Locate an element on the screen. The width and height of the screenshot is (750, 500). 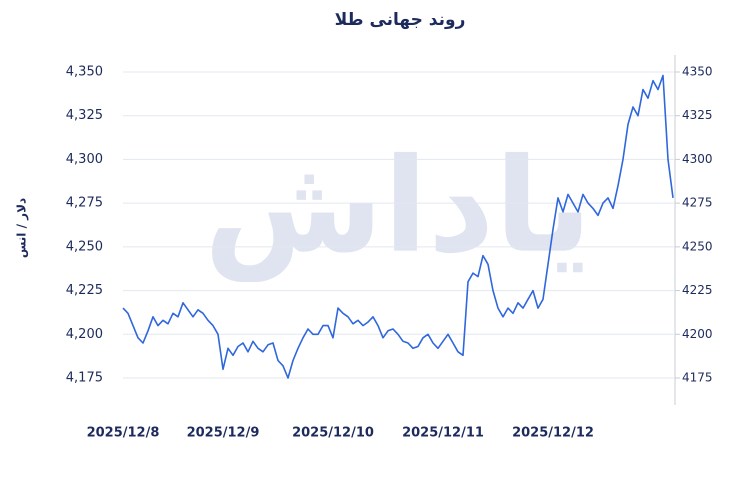
y2-tick-label: 4200 is located at coordinates (697, 334).